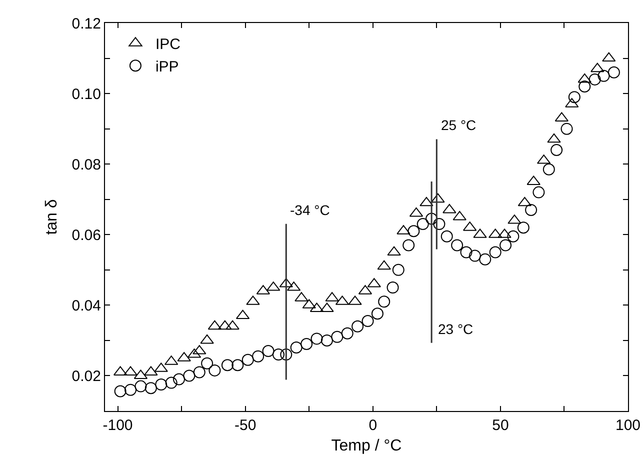 Image resolution: width=644 pixels, height=466 pixels. What do you see at coordinates (86, 165) in the screenshot?
I see `y-tick-label: 0.08` at bounding box center [86, 165].